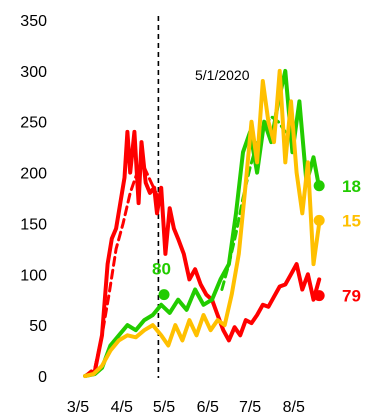  What do you see at coordinates (38, 326) in the screenshot?
I see `y-tick-label: 50` at bounding box center [38, 326].